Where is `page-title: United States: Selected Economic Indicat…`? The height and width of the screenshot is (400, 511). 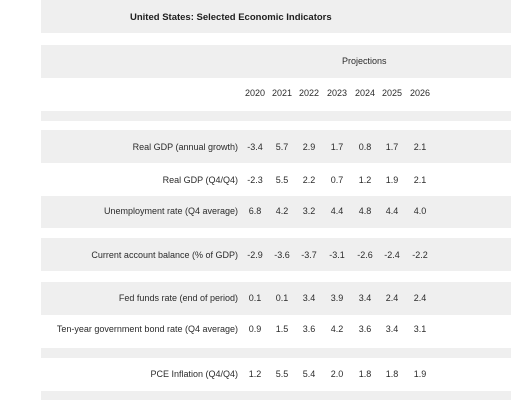
page-title: United States: Selected Economic Indicat… is located at coordinates (231, 17).